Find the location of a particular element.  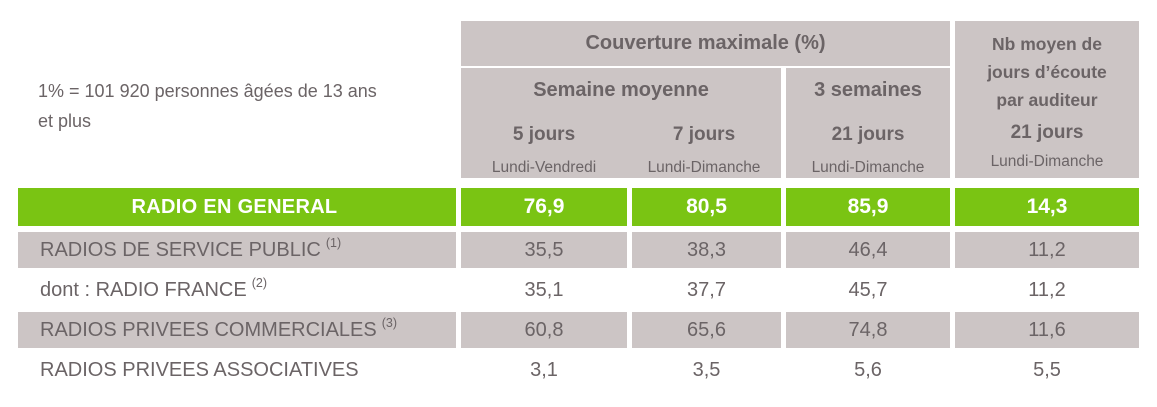

row-label: RADIO EN GENERAL is located at coordinates (237, 207).